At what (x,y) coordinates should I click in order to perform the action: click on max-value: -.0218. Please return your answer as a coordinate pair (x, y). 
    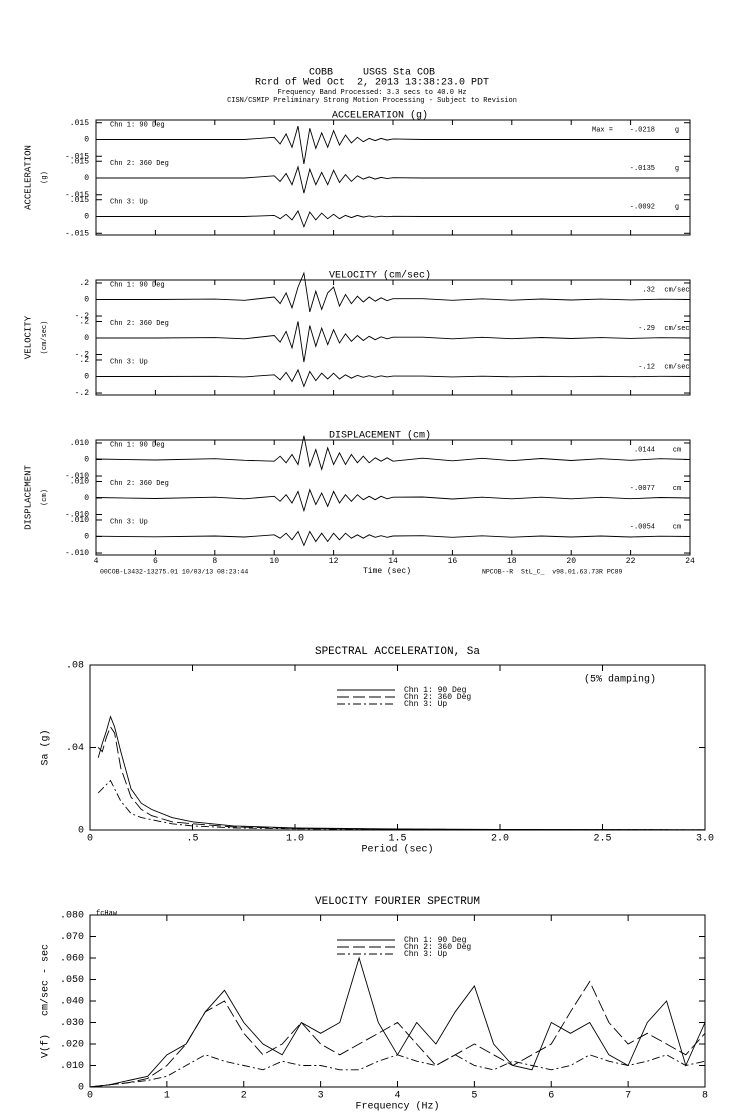
    Looking at the image, I should click on (642, 130).